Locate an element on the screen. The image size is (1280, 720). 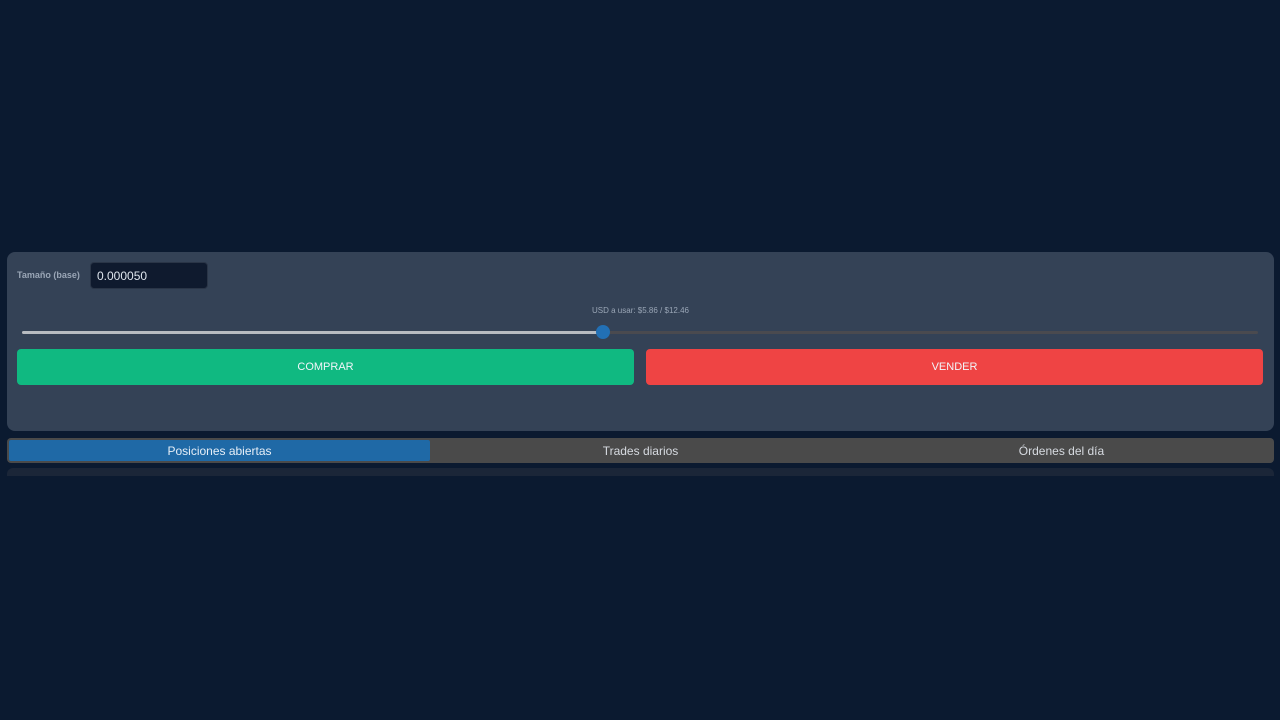
slider-thumb is located at coordinates (602, 332).